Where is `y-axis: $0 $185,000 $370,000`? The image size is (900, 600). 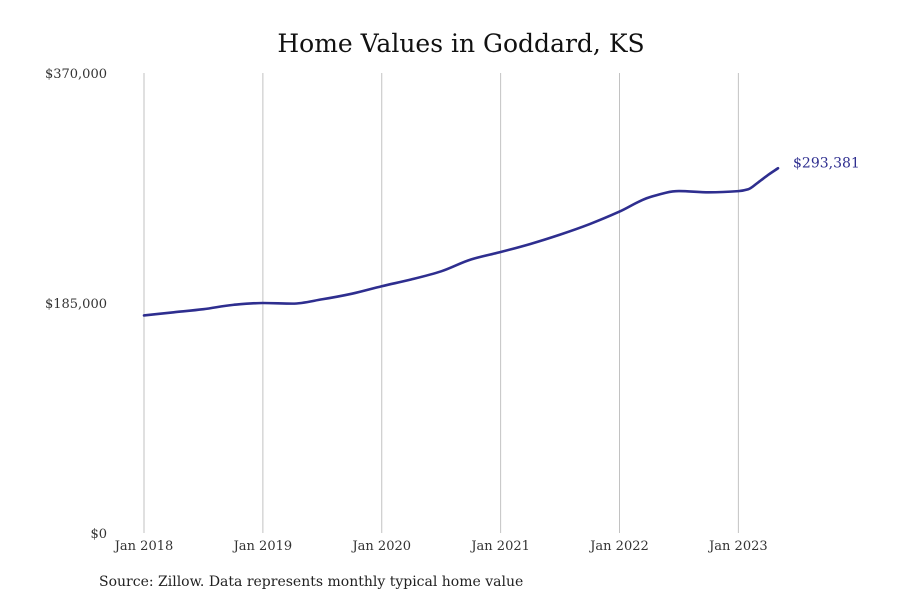
y-axis: $0 $185,000 $370,000 is located at coordinates (76, 304).